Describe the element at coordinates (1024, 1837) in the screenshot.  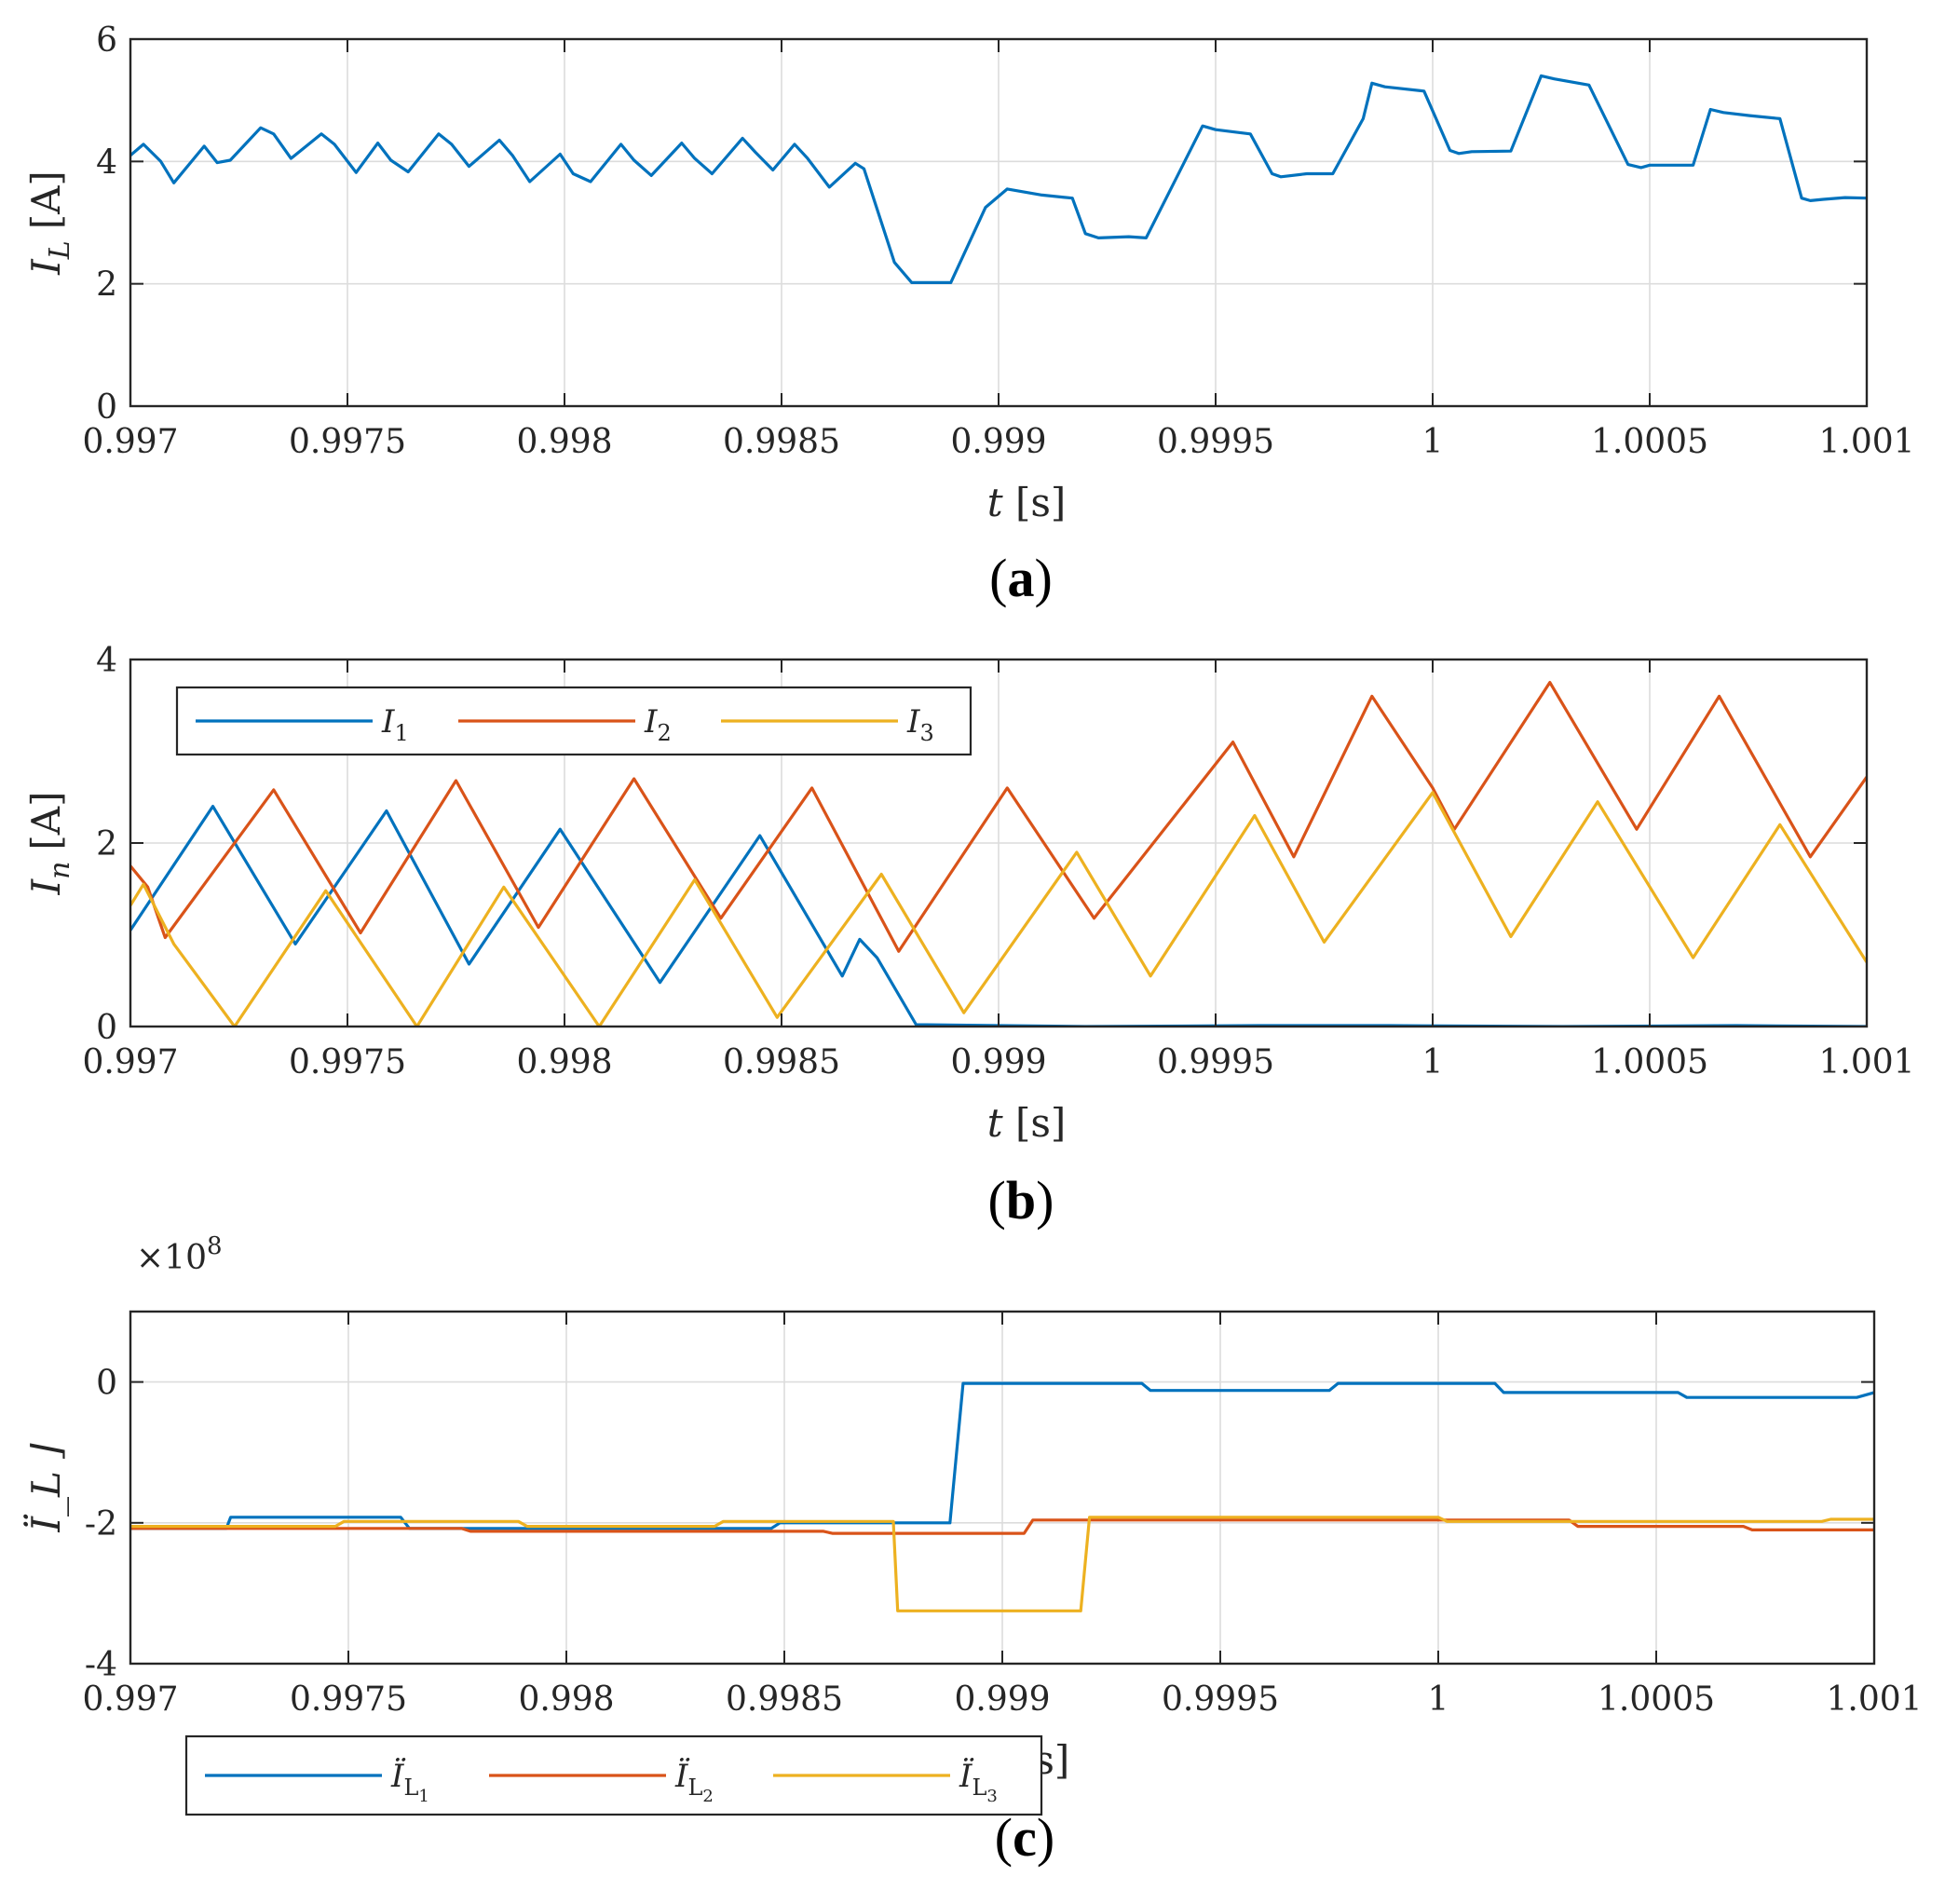
I see `panel-caption: (c)` at that location.